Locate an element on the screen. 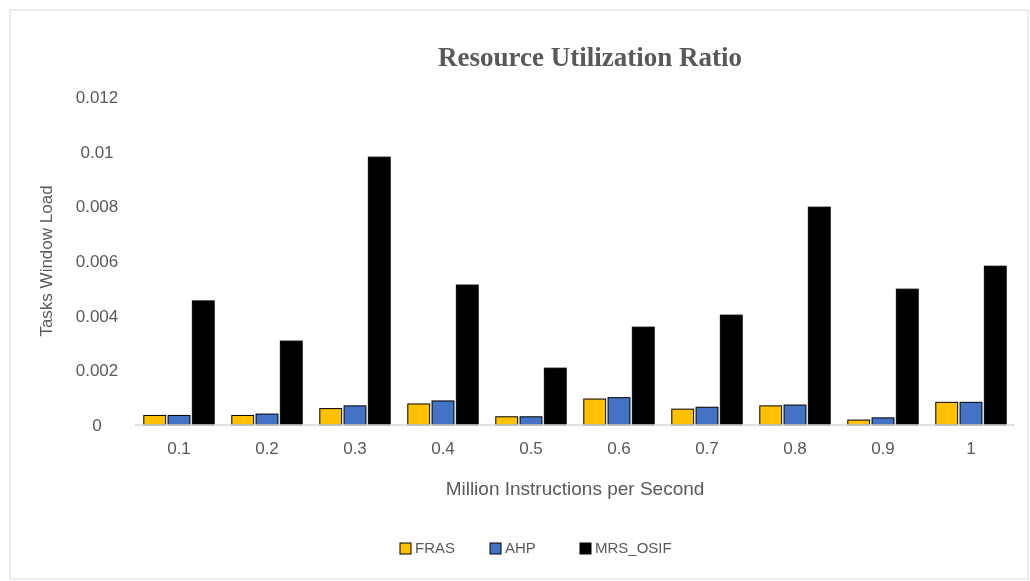 Image resolution: width=1030 pixels, height=581 pixels. y-tick-label: 0.006 is located at coordinates (97, 261).